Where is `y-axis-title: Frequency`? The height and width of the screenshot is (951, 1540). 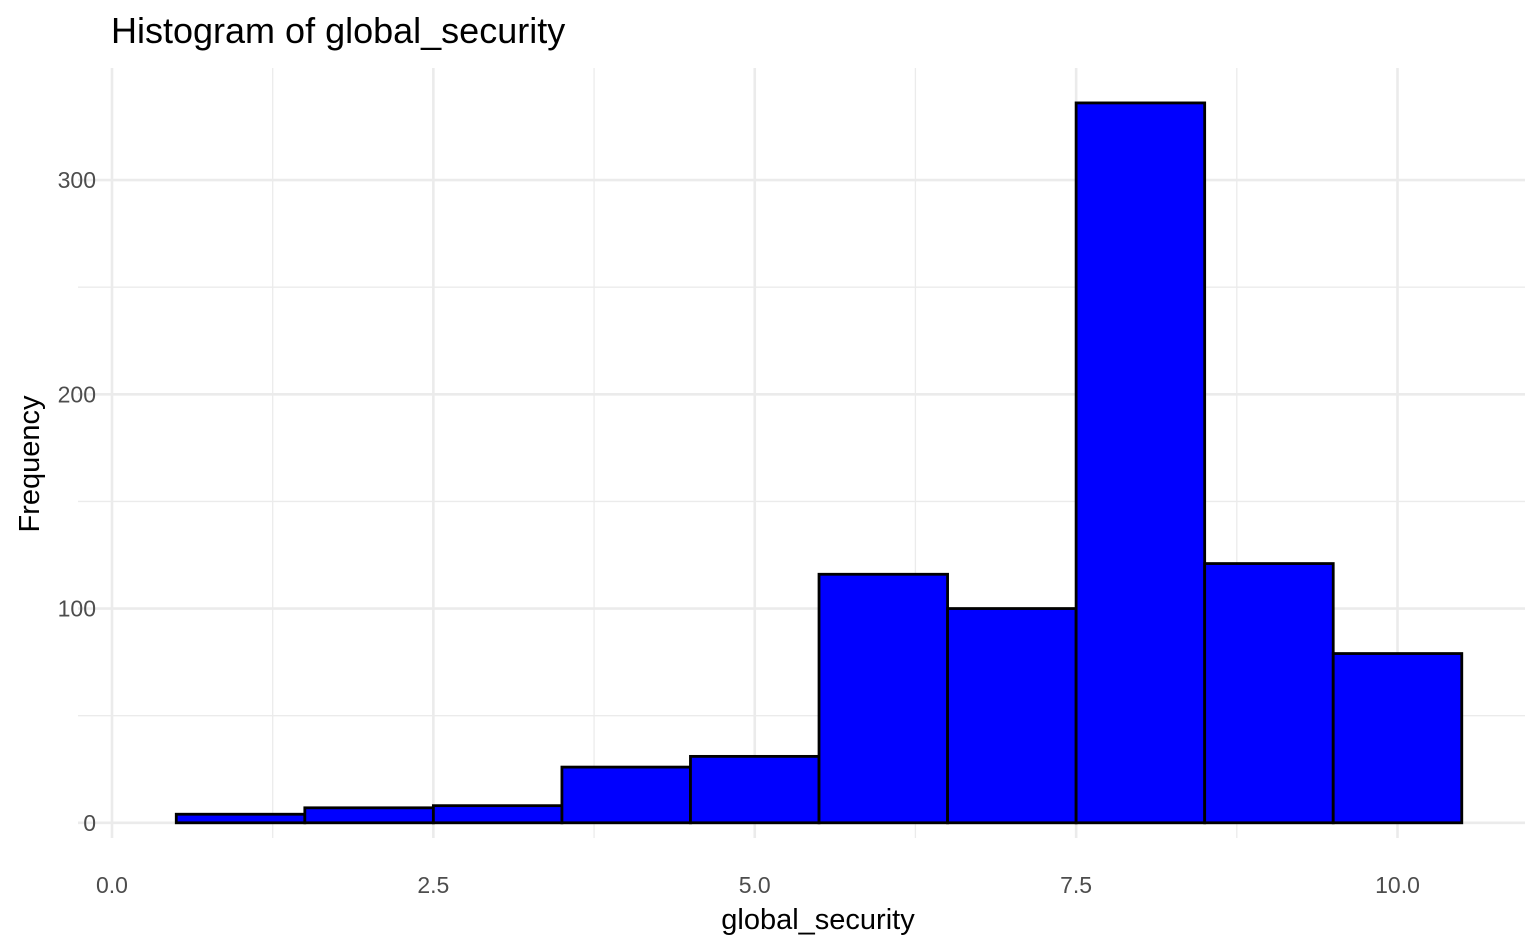
y-axis-title: Frequency is located at coordinates (30, 464).